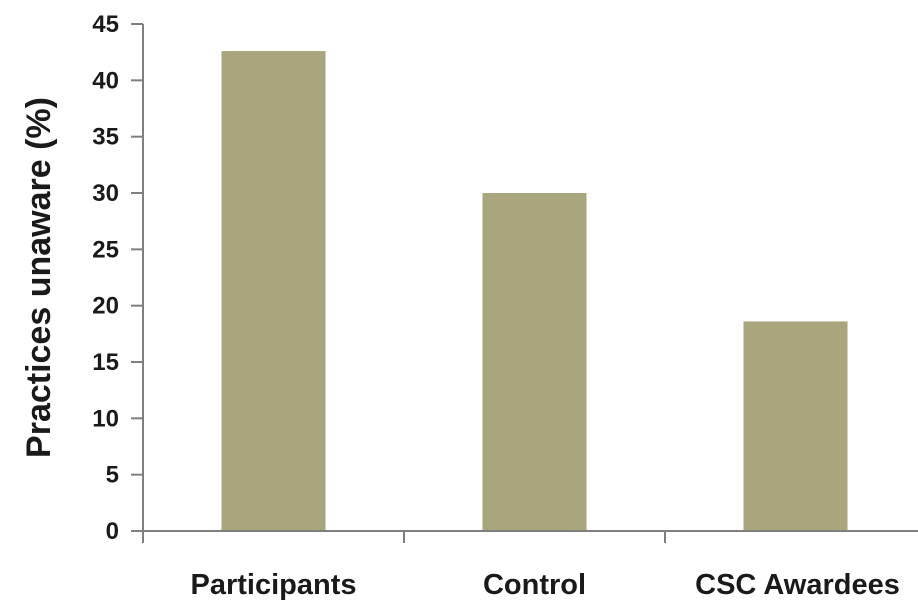  Describe the element at coordinates (117, 278) in the screenshot. I see `y-ticks-group: 0 5 10 15 20 25 30 35 40 45` at that location.